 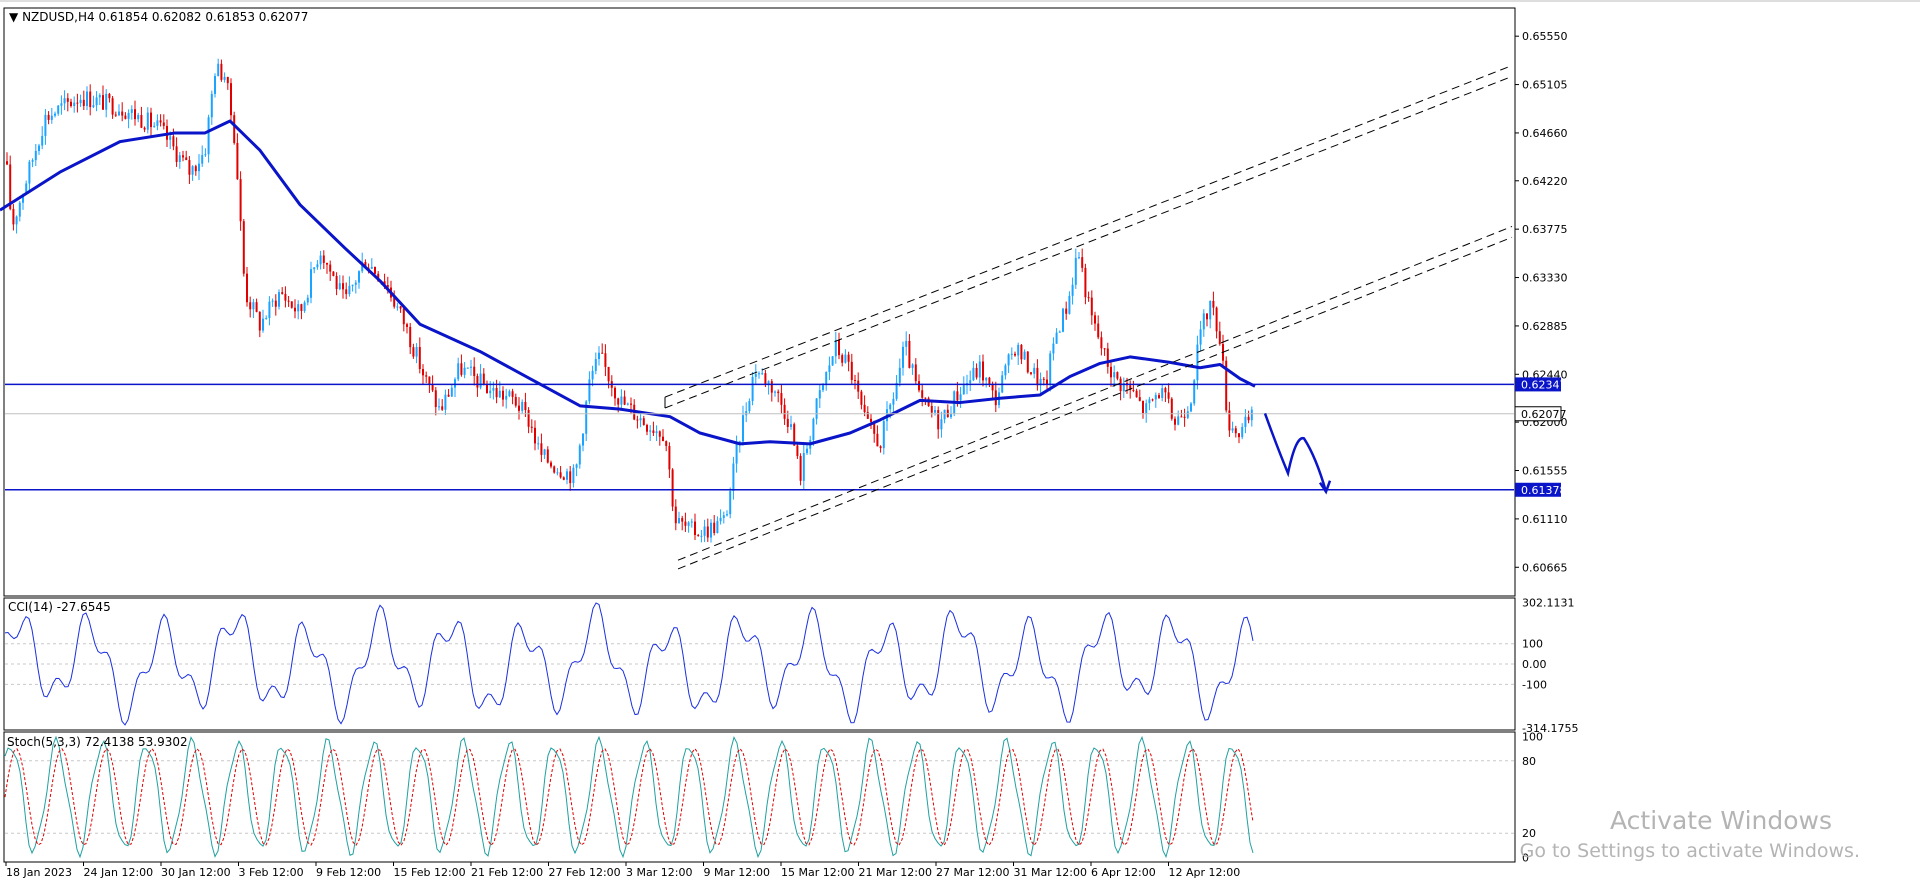 I want to click on cci-pane, so click(x=759, y=664).